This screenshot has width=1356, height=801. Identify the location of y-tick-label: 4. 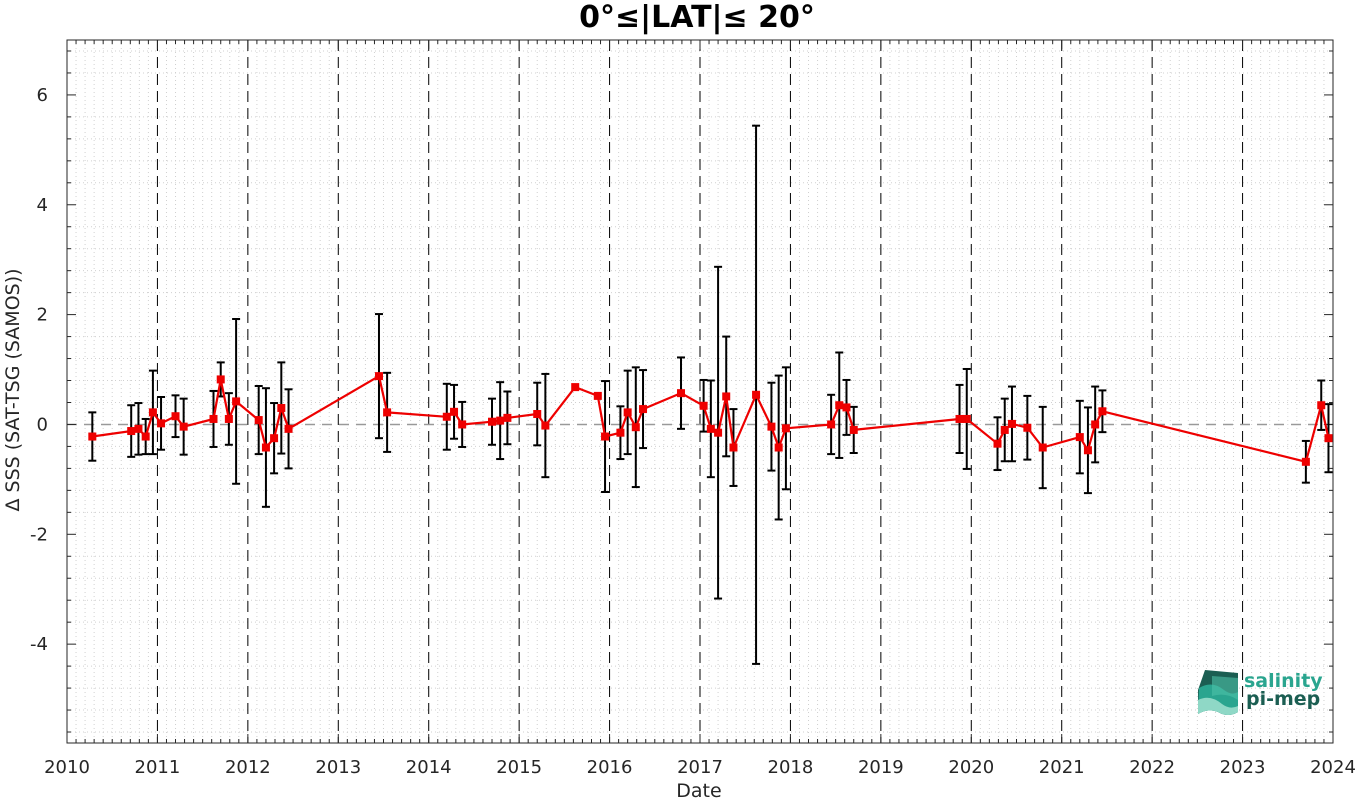
(42, 205).